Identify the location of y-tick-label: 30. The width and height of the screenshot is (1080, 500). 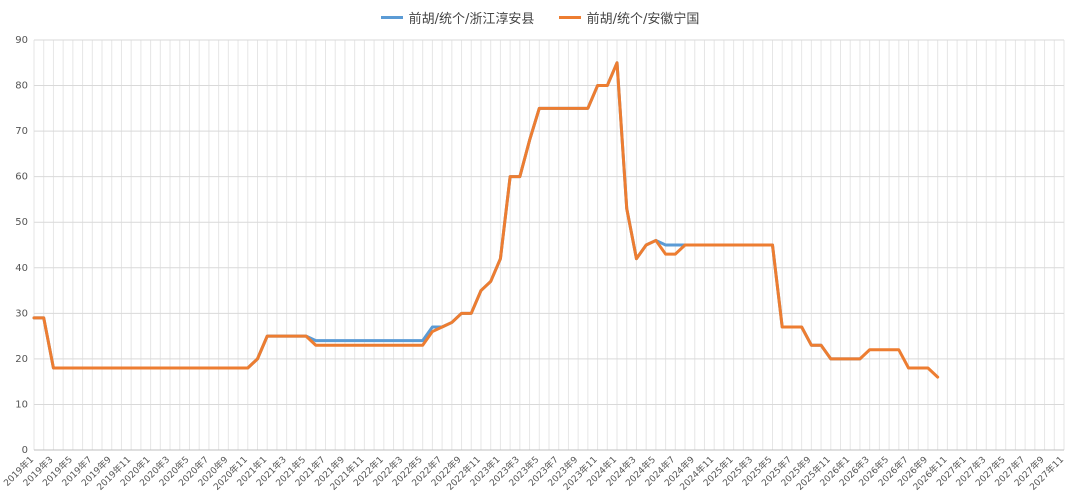
(21, 313).